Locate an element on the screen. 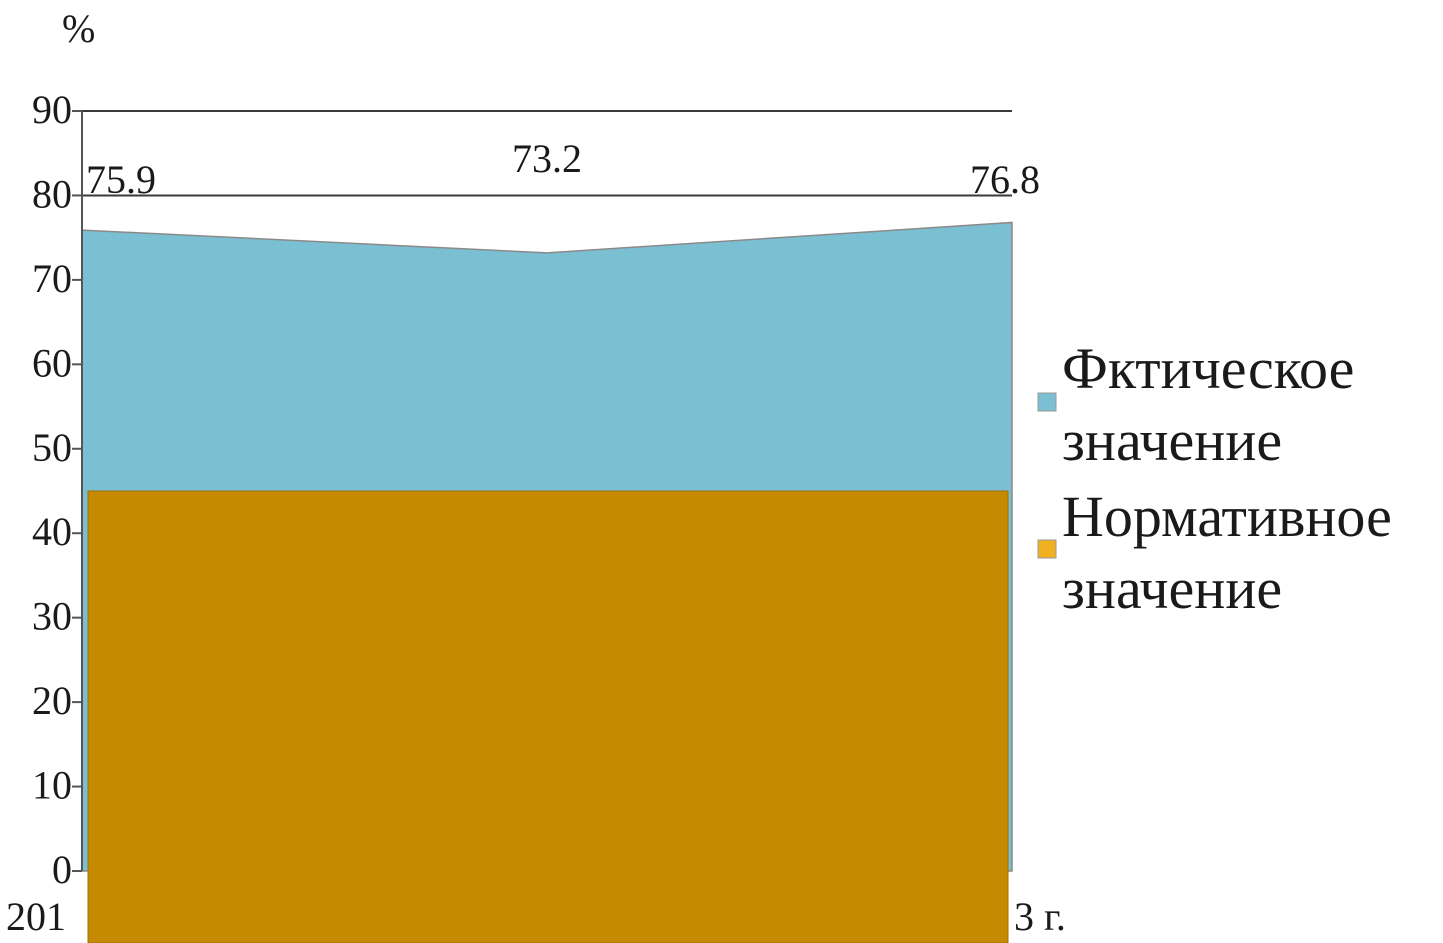  legend-label-1-0: Нормативное is located at coordinates (1227, 516).